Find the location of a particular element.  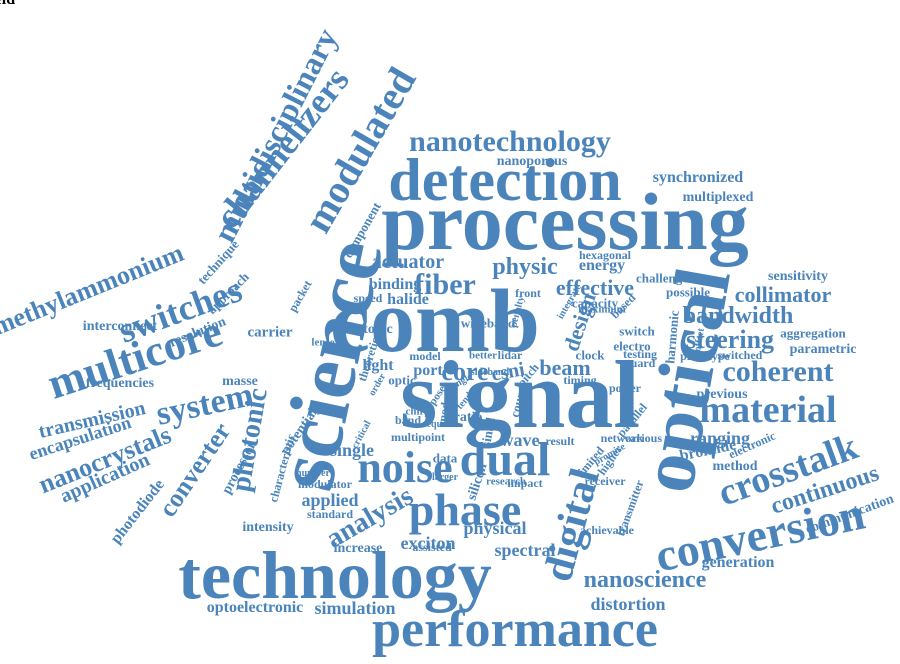

word-testing: testing is located at coordinates (640, 354).